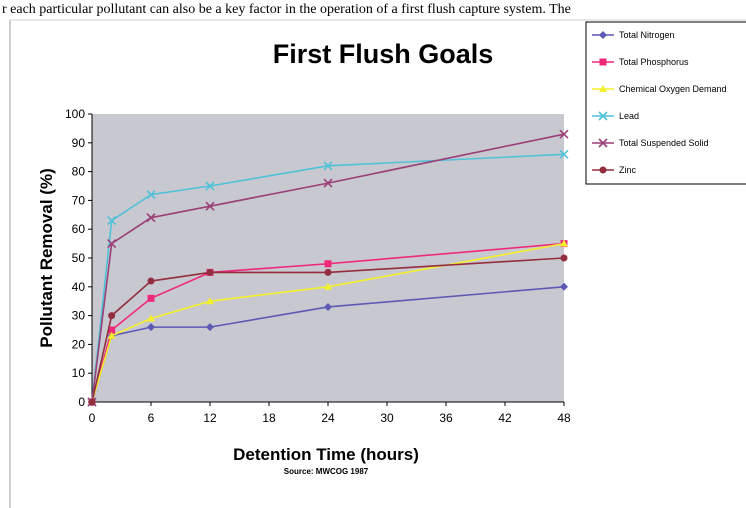 The height and width of the screenshot is (508, 746). I want to click on x-axis-label: Detention Time (hours), so click(326, 454).